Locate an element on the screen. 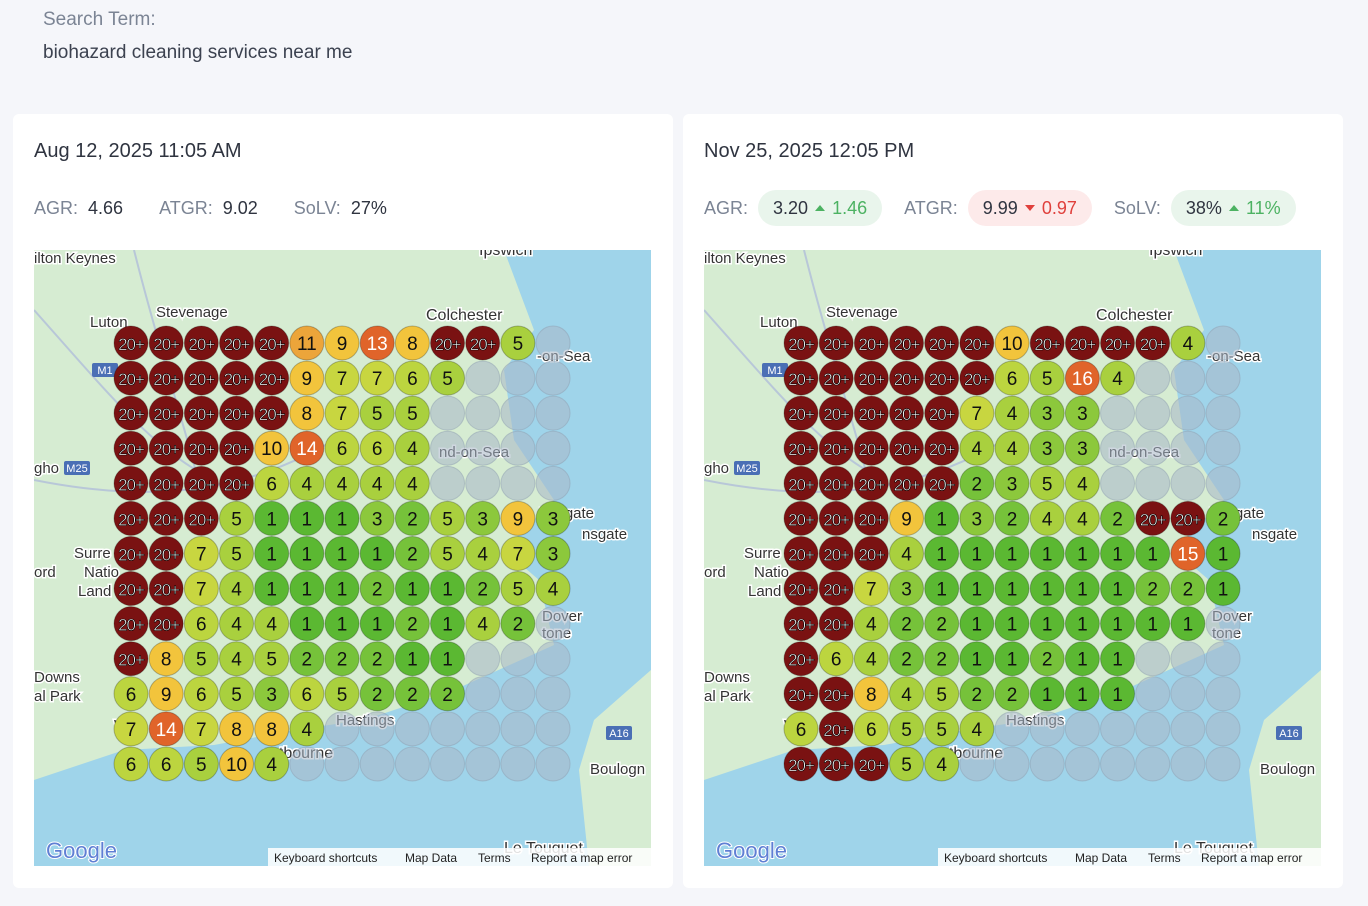 This screenshot has height=906, width=1368. arrow is located at coordinates (1233, 208).